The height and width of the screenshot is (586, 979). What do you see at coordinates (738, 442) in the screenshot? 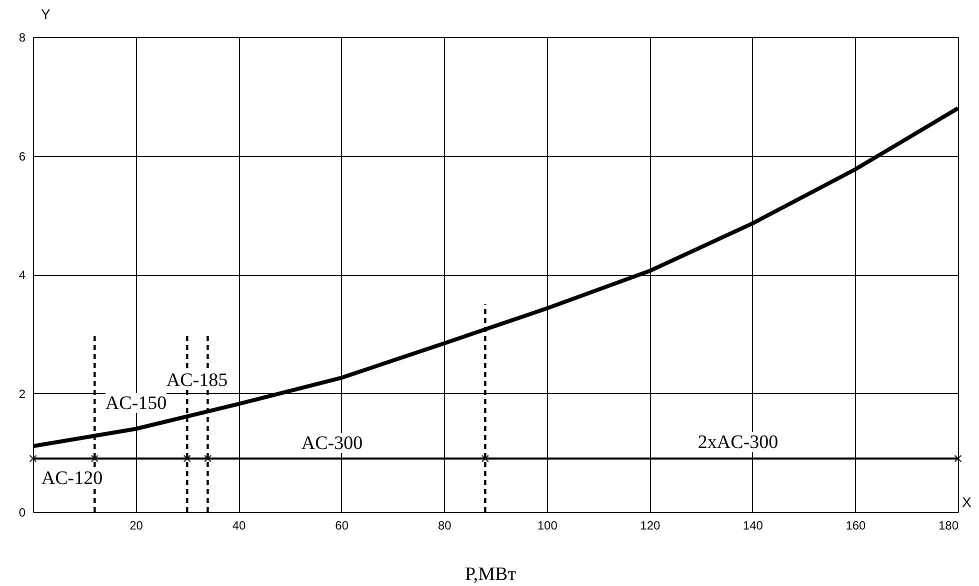
I see `annotation: 2xAC-300` at bounding box center [738, 442].